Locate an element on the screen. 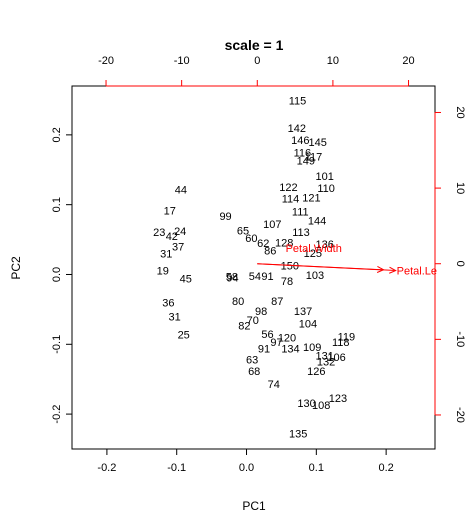 The width and height of the screenshot is (474, 531). observation-label: 58 is located at coordinates (232, 278).